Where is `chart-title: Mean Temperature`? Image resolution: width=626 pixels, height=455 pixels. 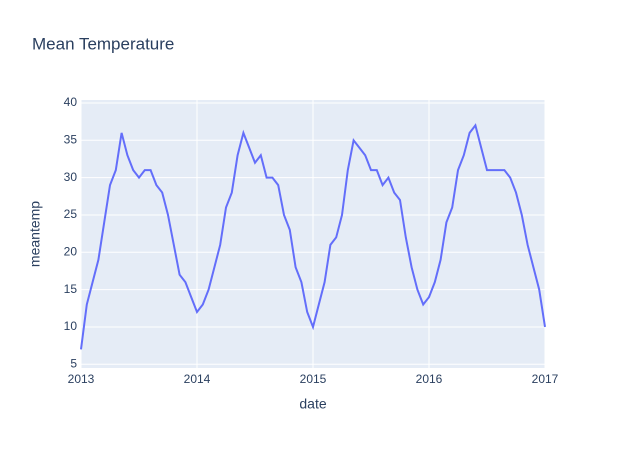
chart-title: Mean Temperature is located at coordinates (103, 43).